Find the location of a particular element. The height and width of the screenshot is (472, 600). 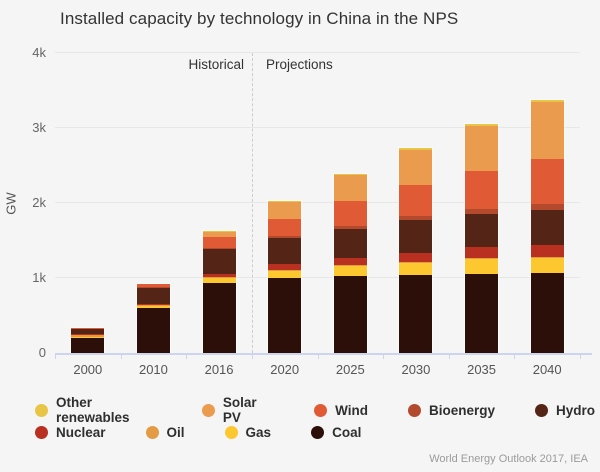

bar-segment-oil-2010 is located at coordinates (153, 305).